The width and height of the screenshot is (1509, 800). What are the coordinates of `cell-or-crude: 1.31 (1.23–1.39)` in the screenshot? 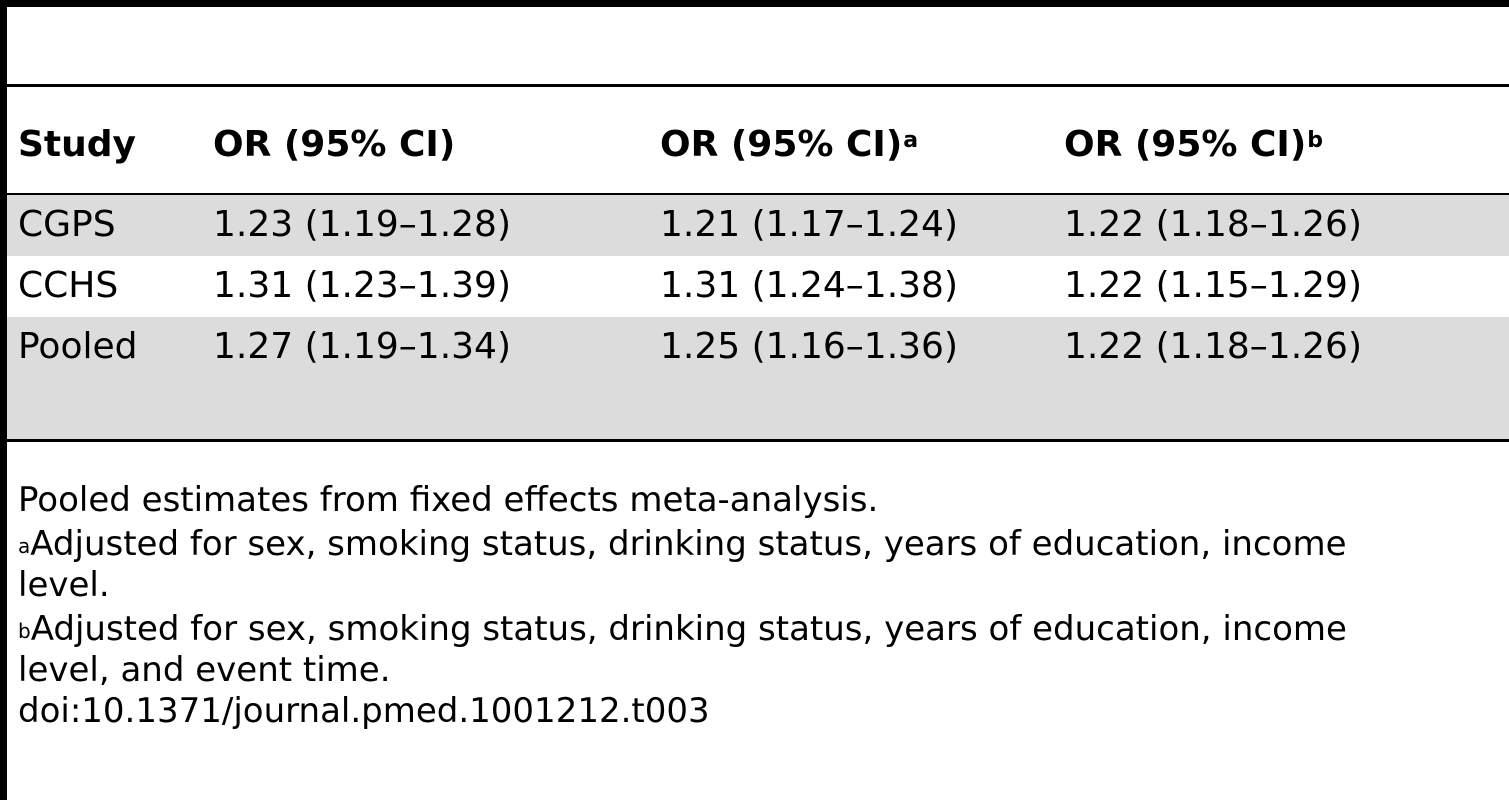 It's located at (362, 285).